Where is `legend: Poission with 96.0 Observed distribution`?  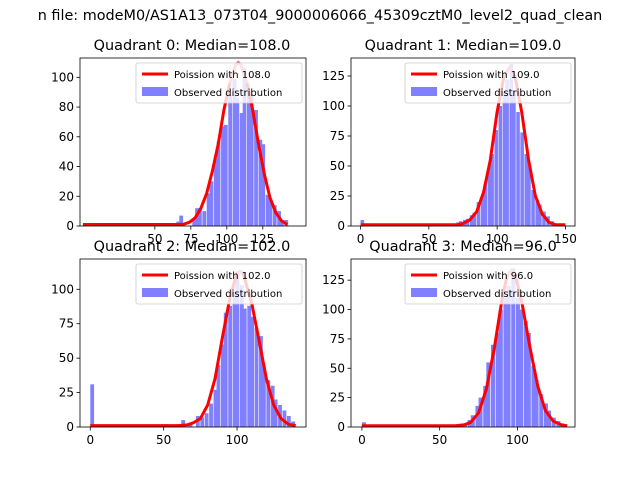
legend: Poission with 96.0 Observed distribution is located at coordinates (488, 284).